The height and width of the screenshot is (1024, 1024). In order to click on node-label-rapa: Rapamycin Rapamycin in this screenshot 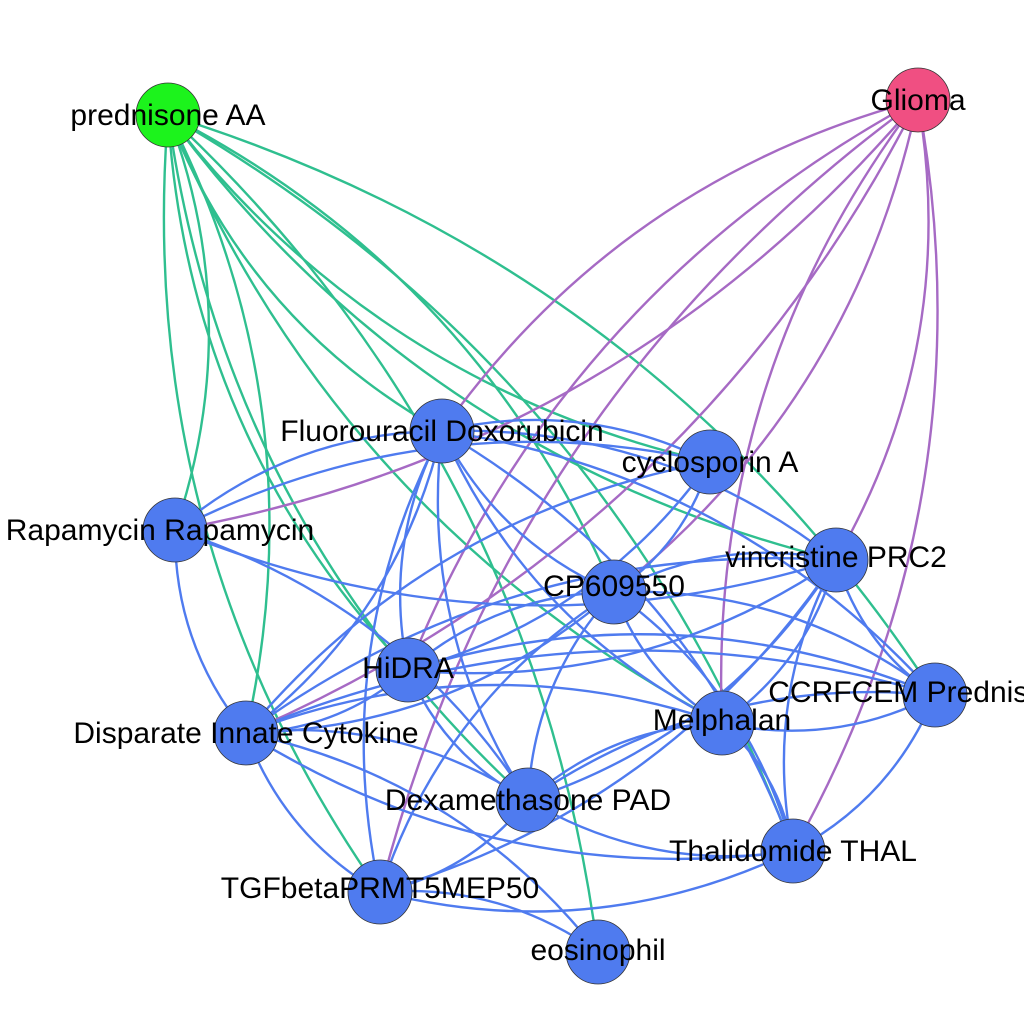, I will do `click(160, 530)`.